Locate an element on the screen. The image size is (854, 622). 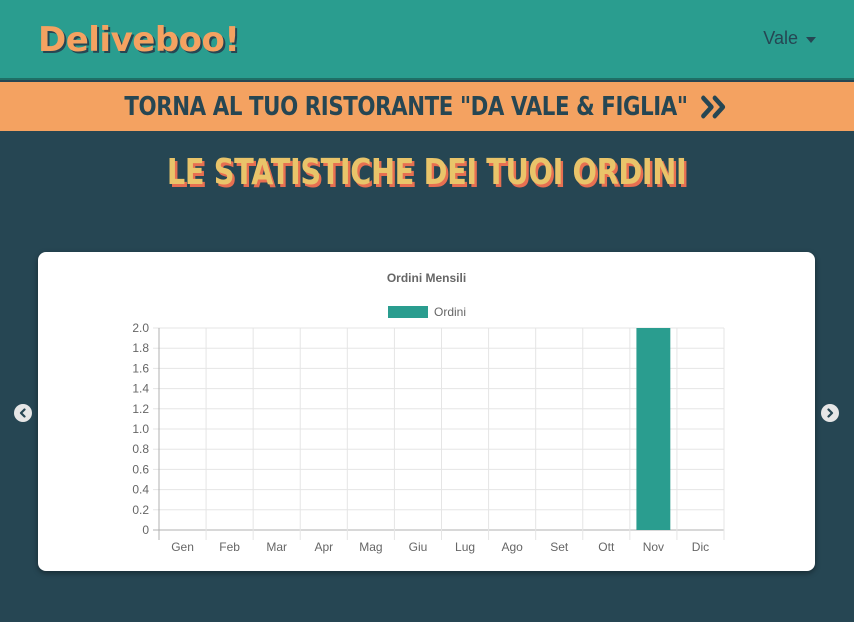
x-axis: Gen Feb Mar Apr Mag Giu Lug Ago Set Ott Nov Dic is located at coordinates (440, 547).